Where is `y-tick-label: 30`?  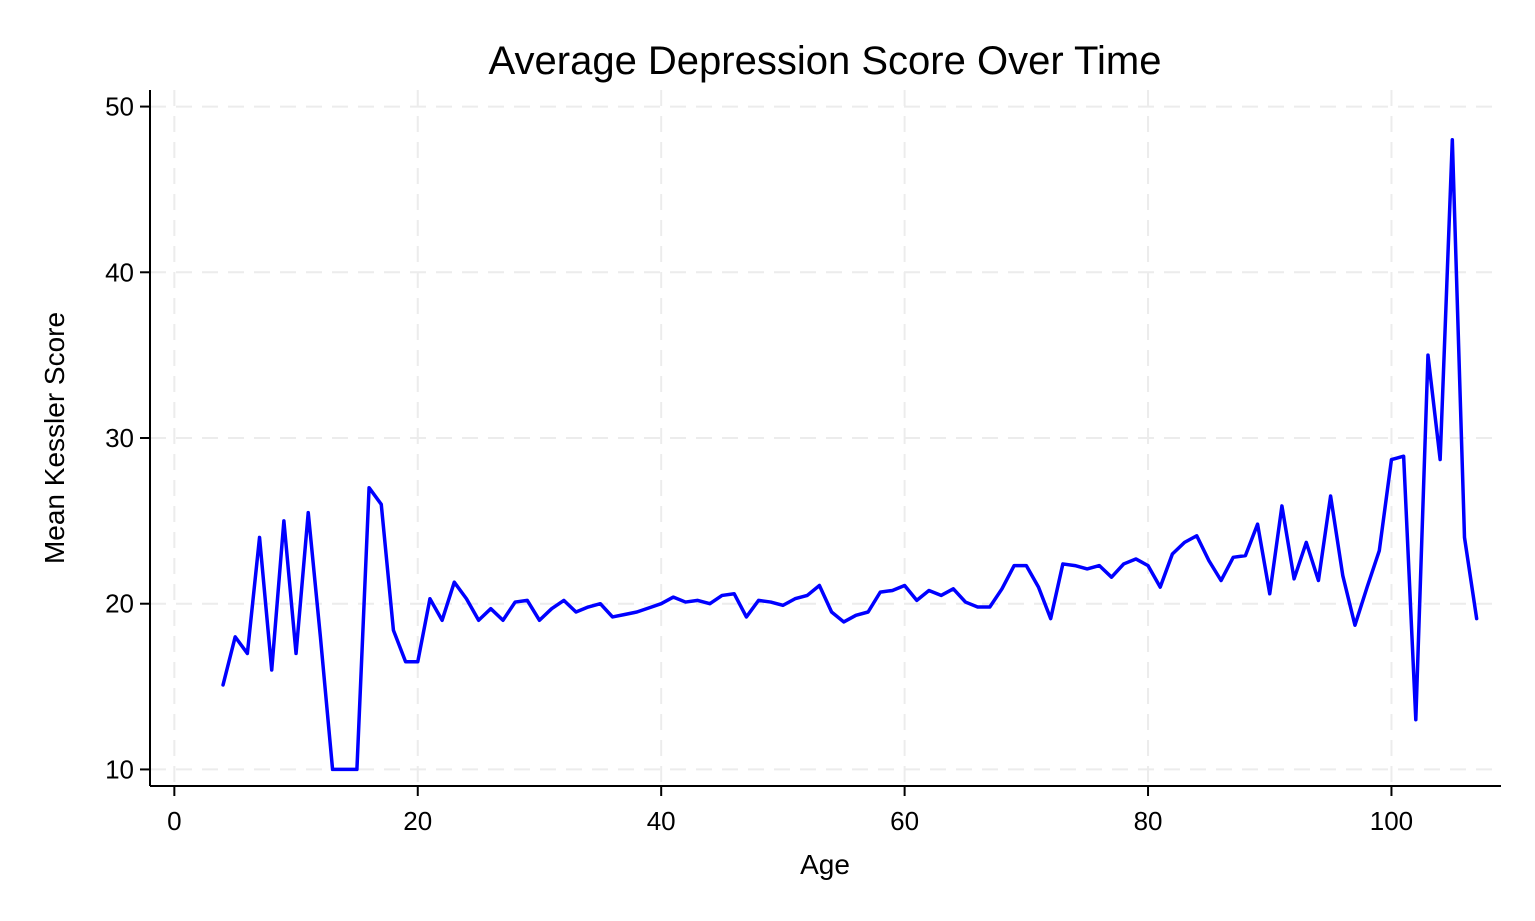
y-tick-label: 30 is located at coordinates (119, 438).